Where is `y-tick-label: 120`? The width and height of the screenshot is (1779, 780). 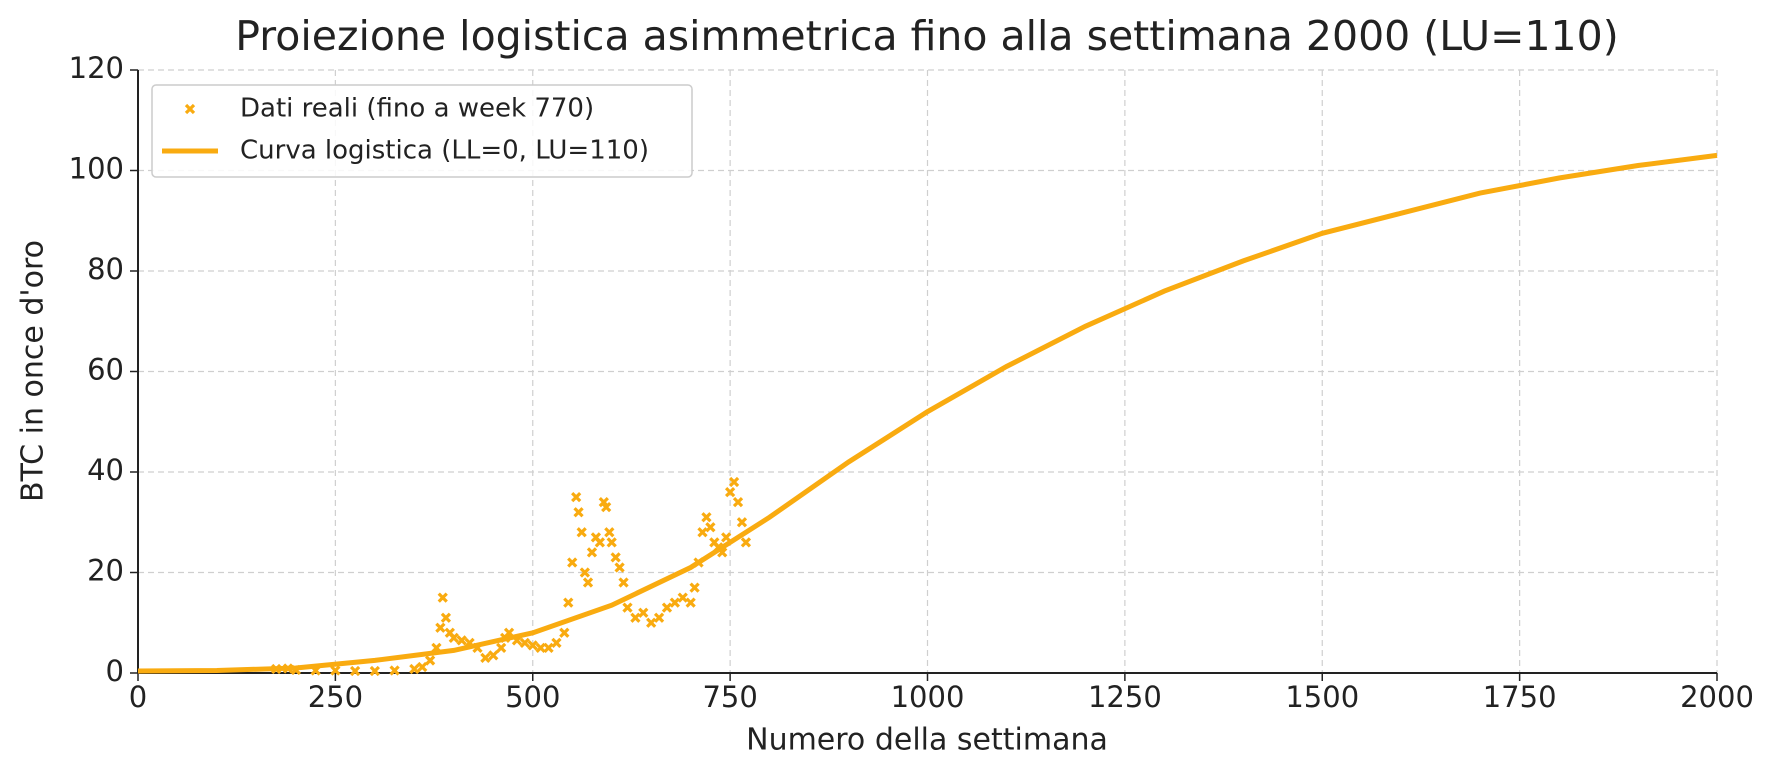
y-tick-label: 120 is located at coordinates (96, 68).